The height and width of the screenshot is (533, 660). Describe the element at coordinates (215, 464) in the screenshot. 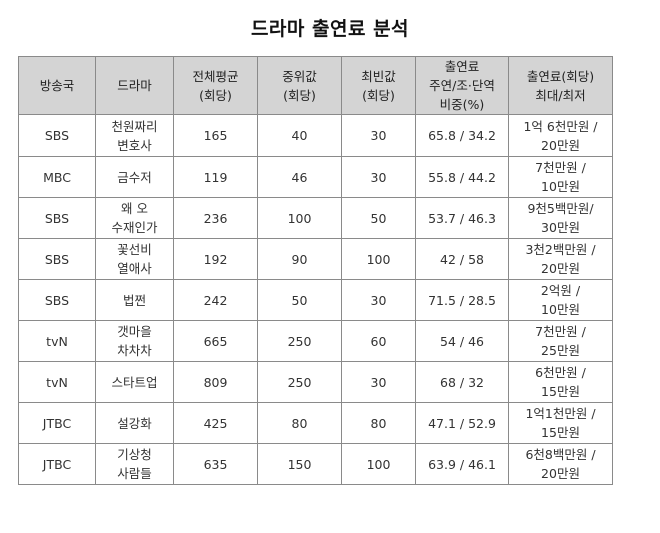

I see `cell-mean: 635` at that location.